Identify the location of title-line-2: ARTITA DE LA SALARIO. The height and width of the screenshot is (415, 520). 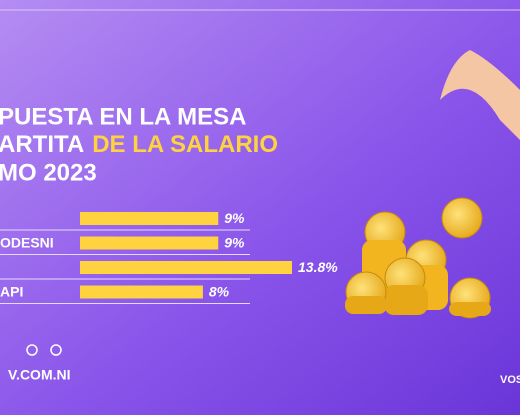
(139, 144).